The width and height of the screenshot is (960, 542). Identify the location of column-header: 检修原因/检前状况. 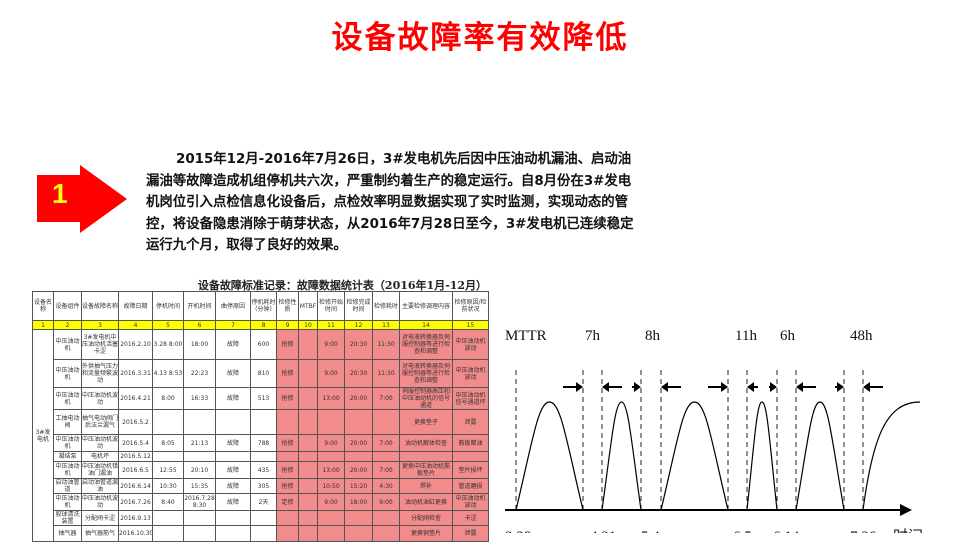
(470, 306).